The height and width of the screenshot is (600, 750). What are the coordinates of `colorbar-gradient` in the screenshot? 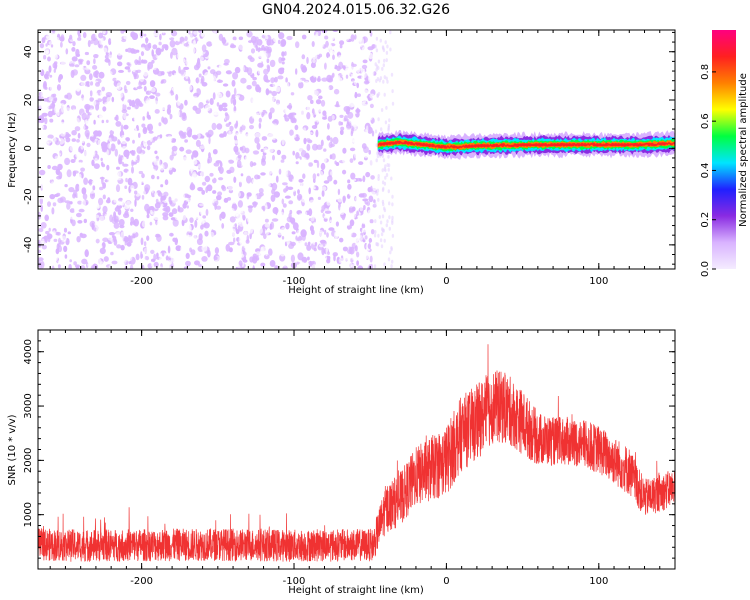 It's located at (724, 149).